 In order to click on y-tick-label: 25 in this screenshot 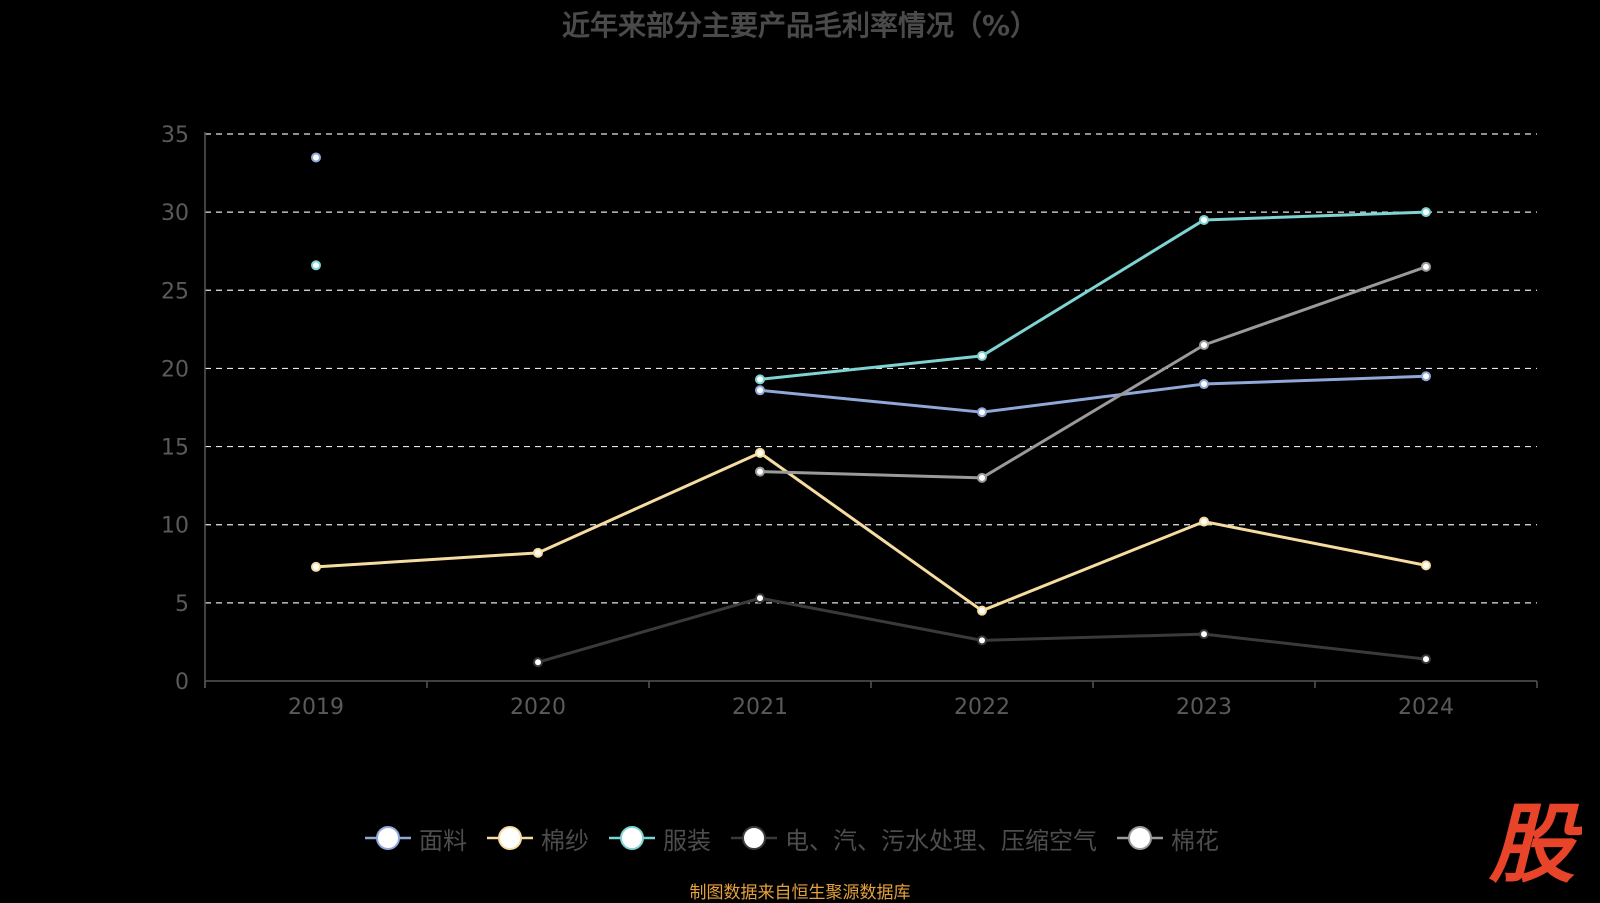, I will do `click(175, 291)`.